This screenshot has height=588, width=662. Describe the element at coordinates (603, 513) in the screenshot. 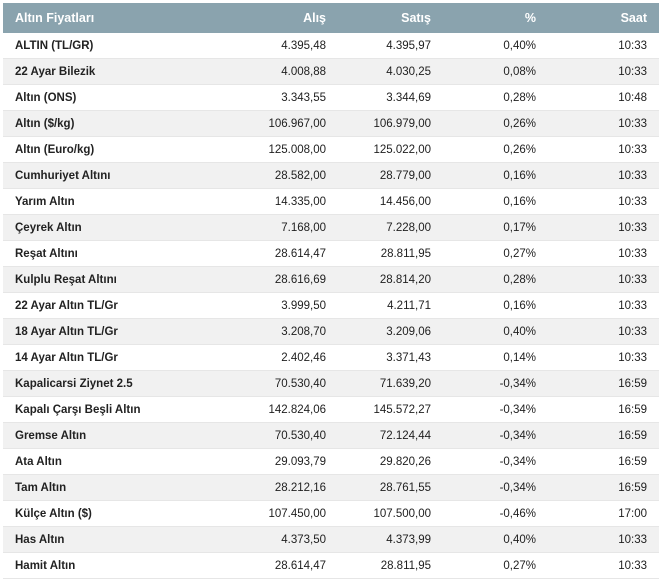

I see `cell-time: 17:00` at that location.